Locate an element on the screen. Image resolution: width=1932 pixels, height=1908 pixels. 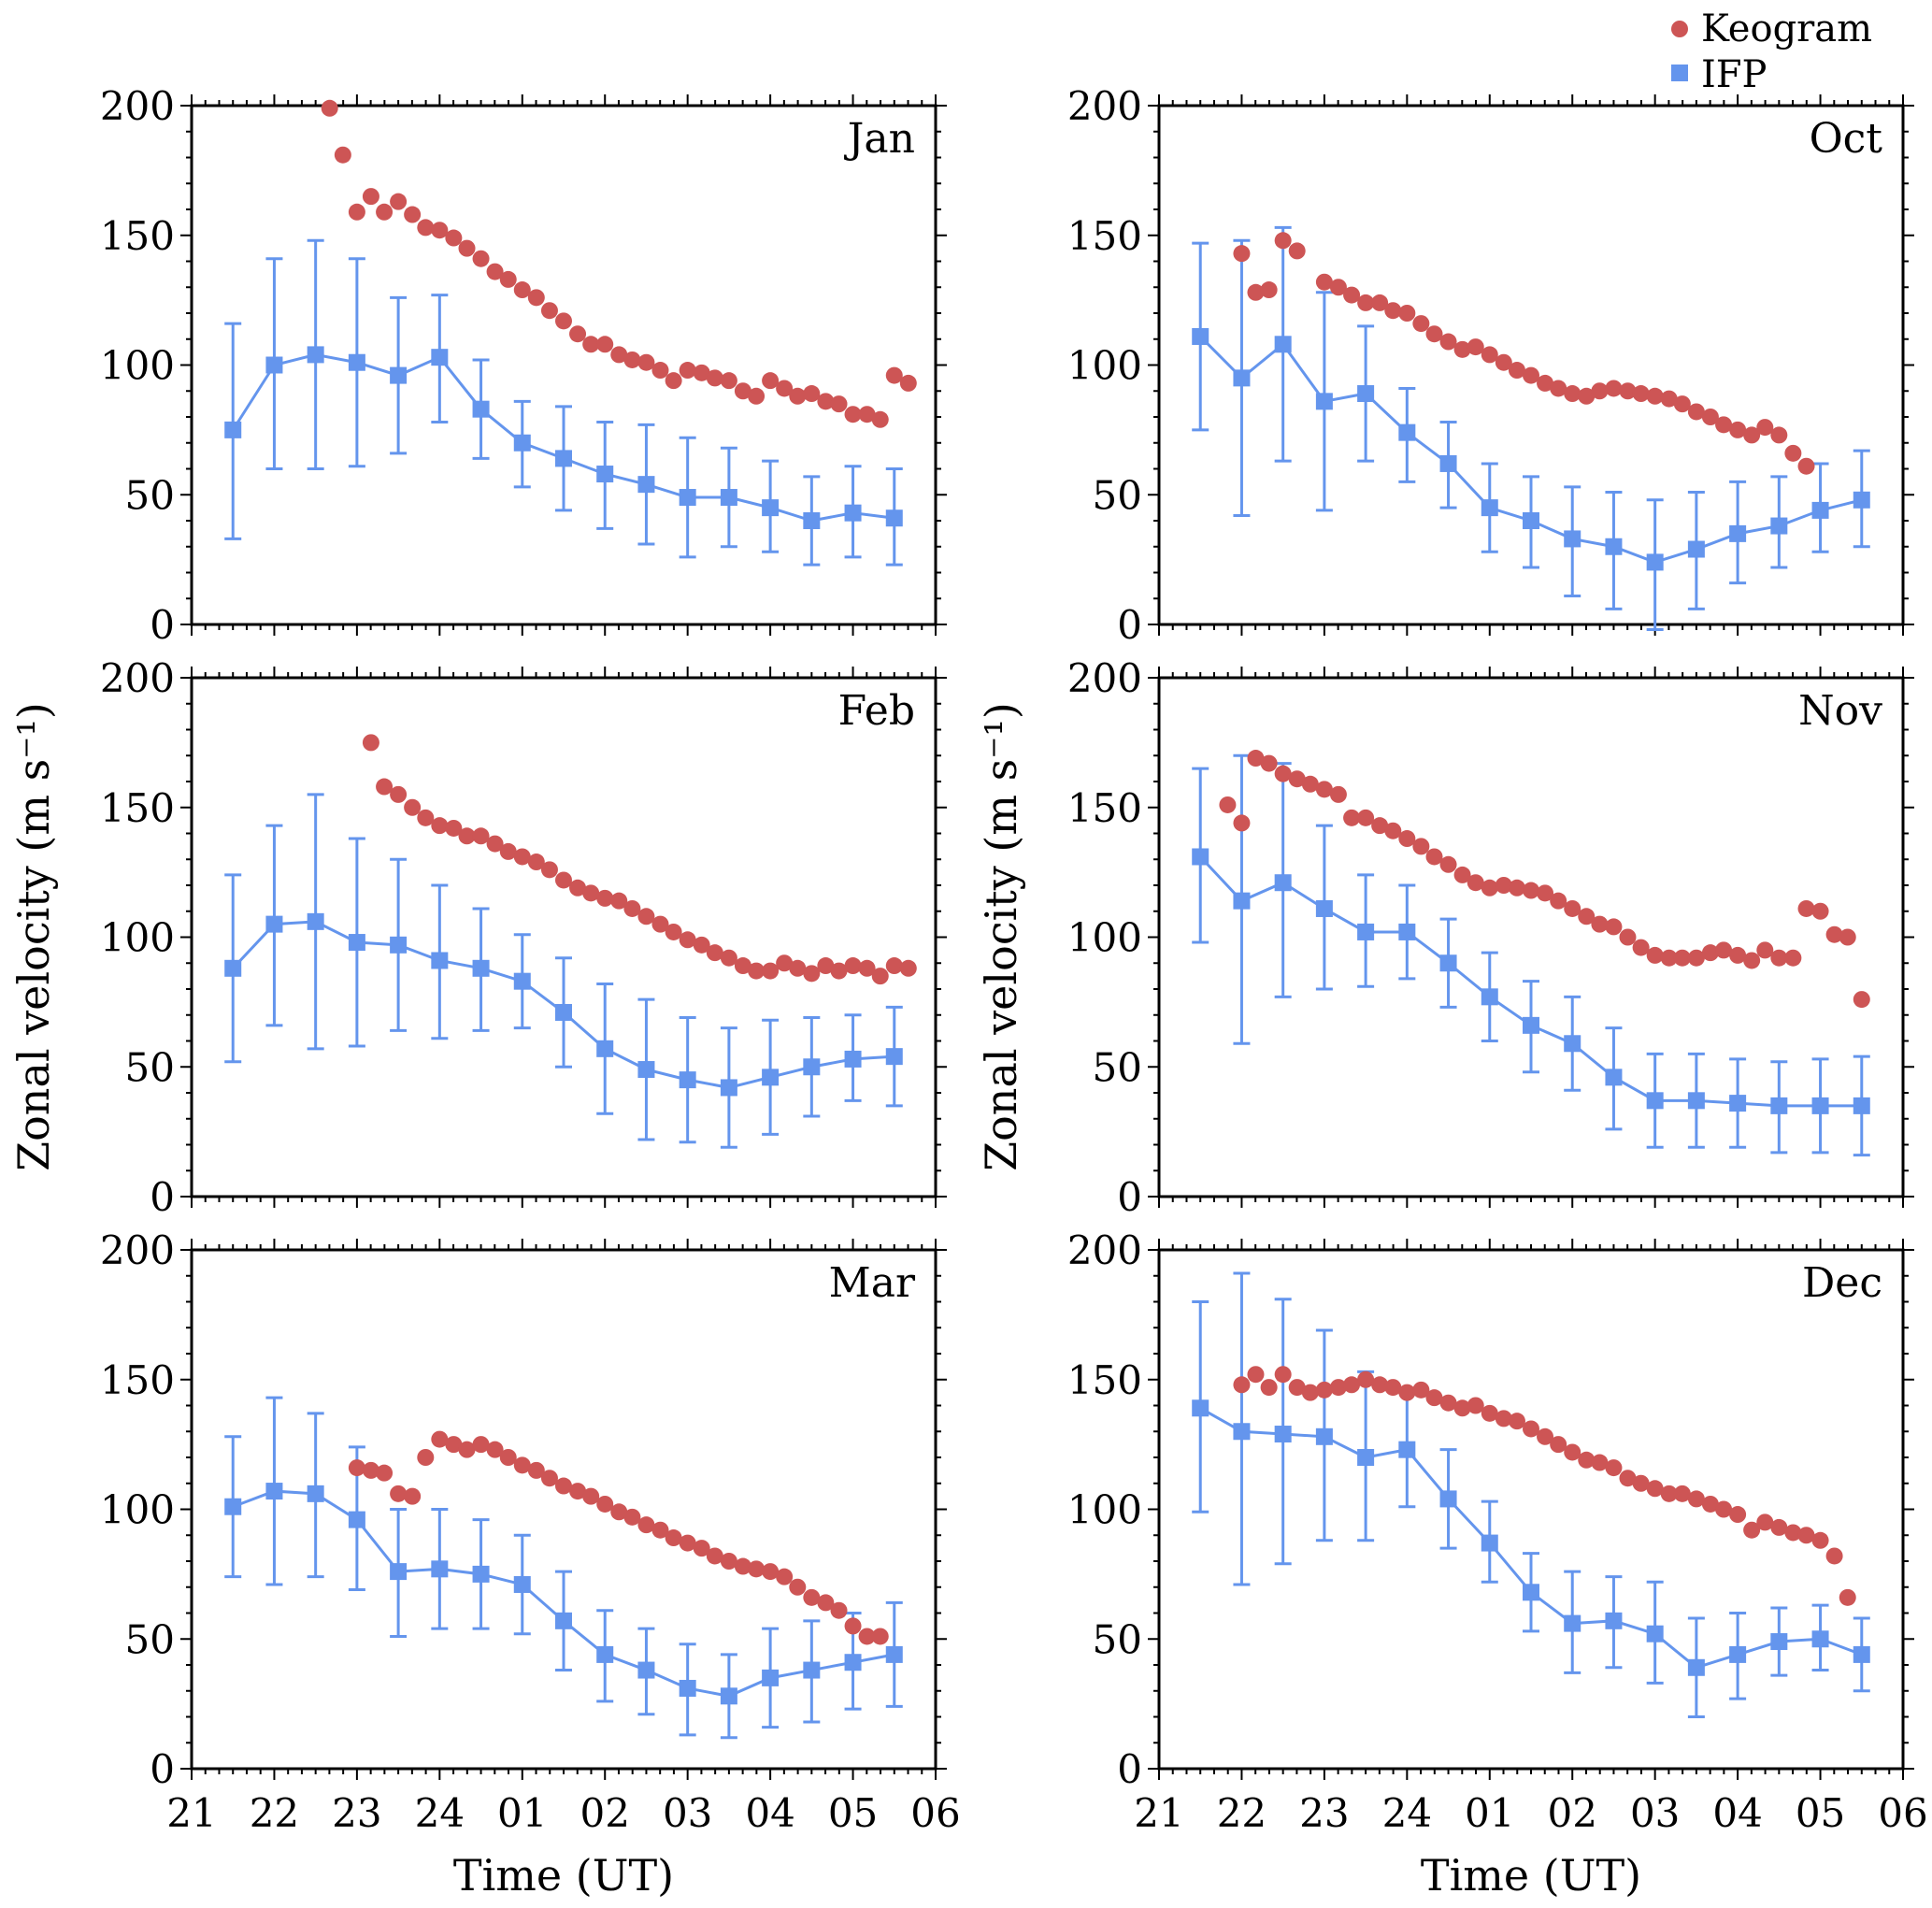
y-tick-label: 0 is located at coordinates (162, 1197).